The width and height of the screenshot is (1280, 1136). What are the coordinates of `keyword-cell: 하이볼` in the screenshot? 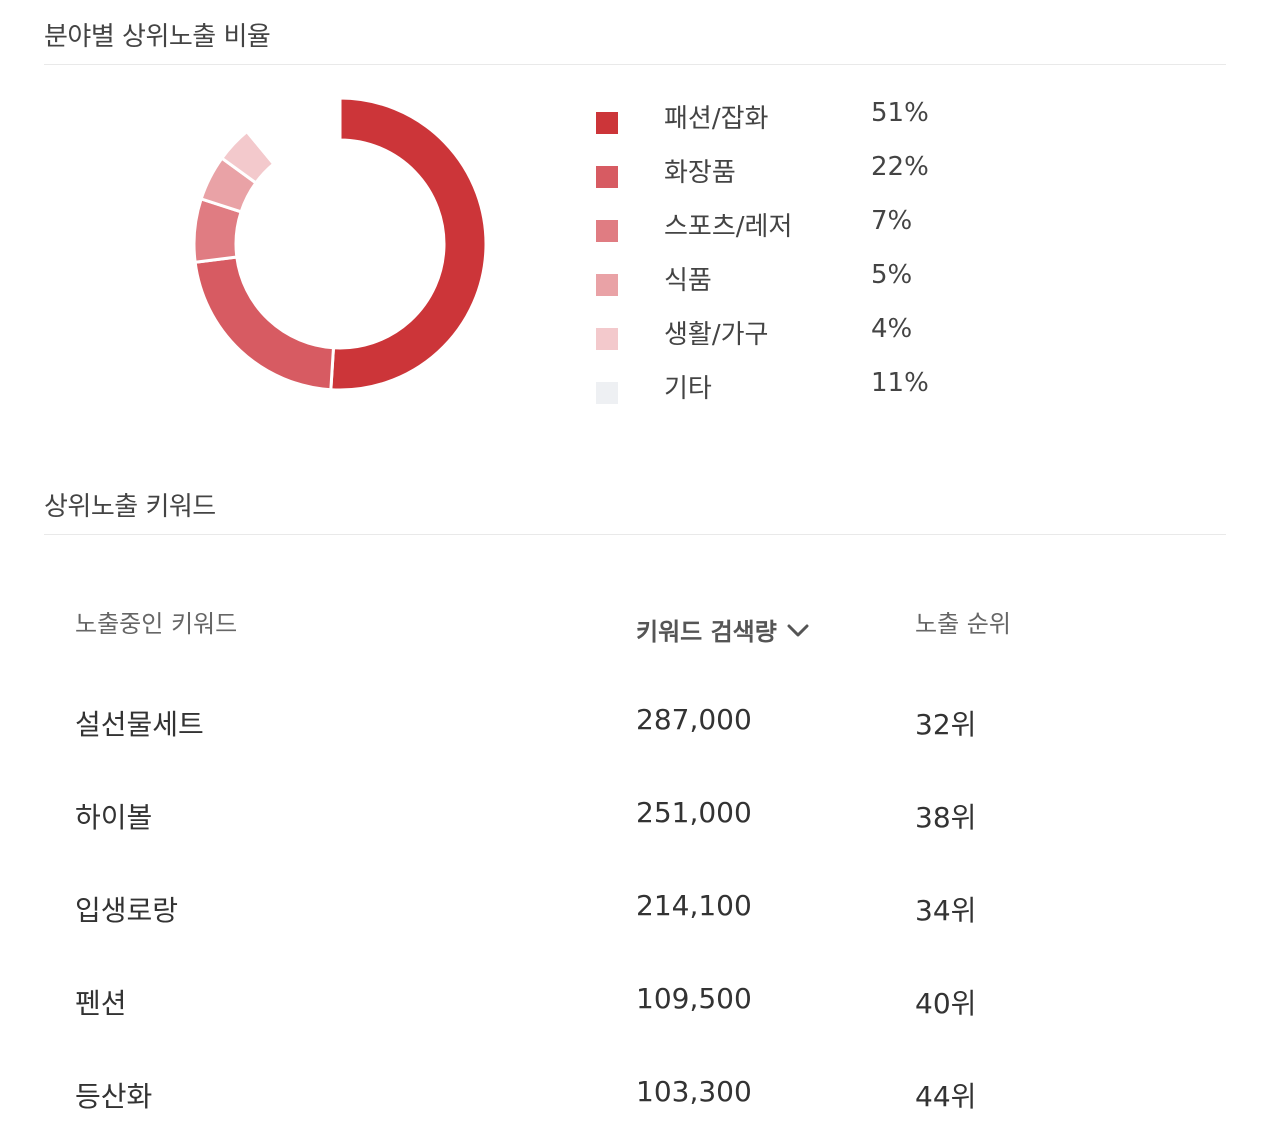 It's located at (114, 817).